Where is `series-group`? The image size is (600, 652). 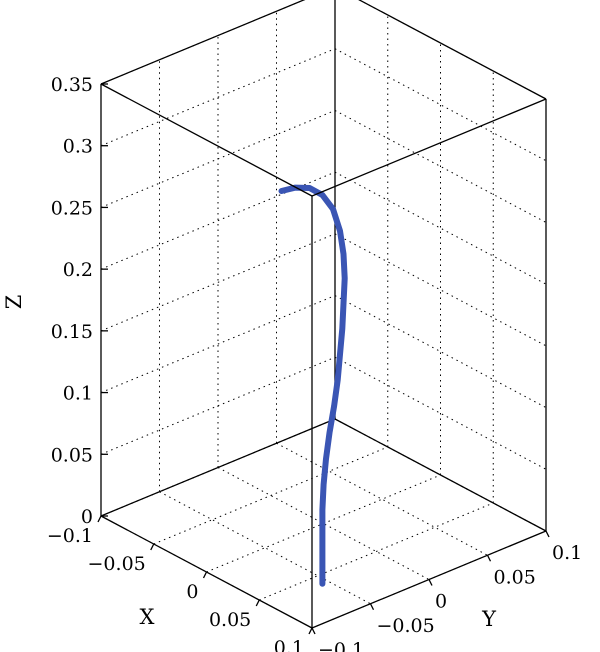 series-group is located at coordinates (313, 385).